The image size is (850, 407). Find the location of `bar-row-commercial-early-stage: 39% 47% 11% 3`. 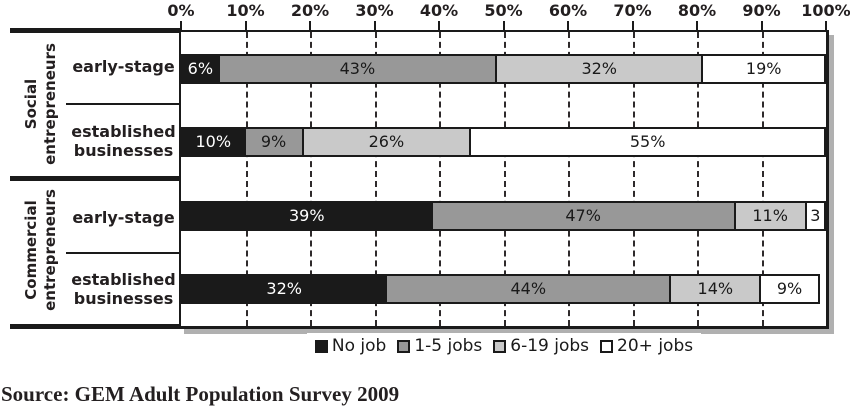

bar-row-commercial-early-stage: 39% 47% 11% 3 is located at coordinates (503, 216).